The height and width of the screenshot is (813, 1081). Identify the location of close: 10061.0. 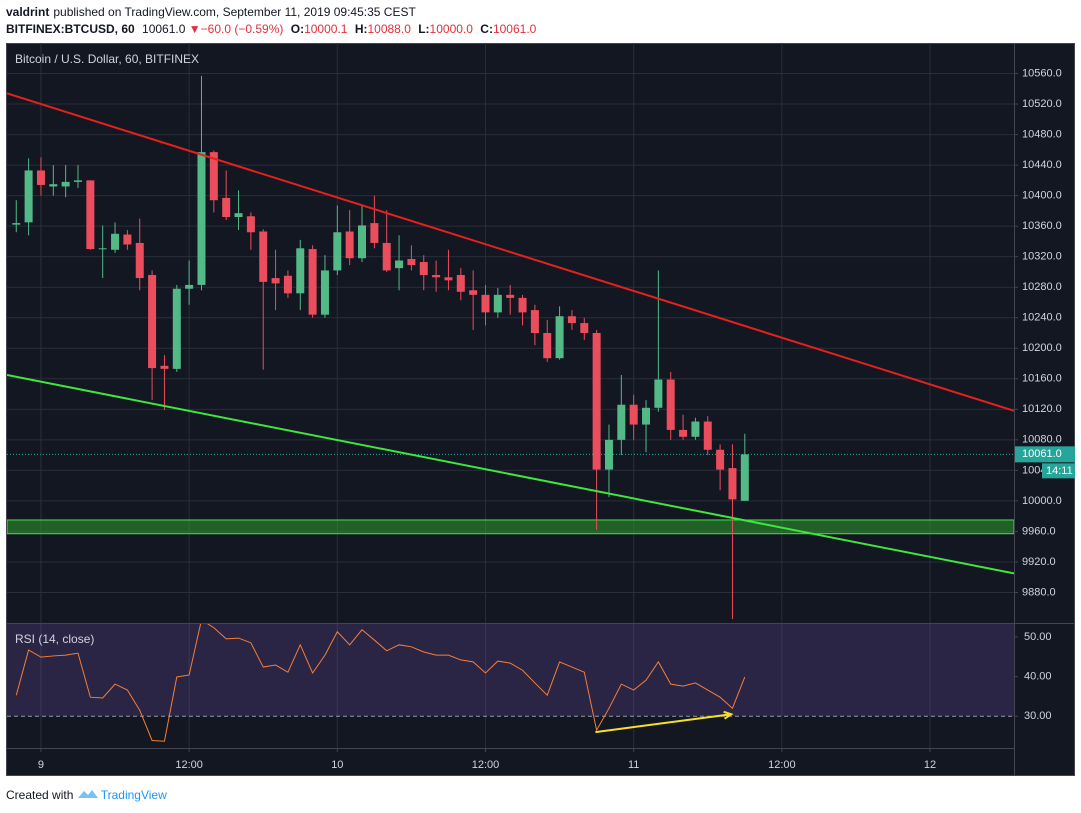
(514, 29).